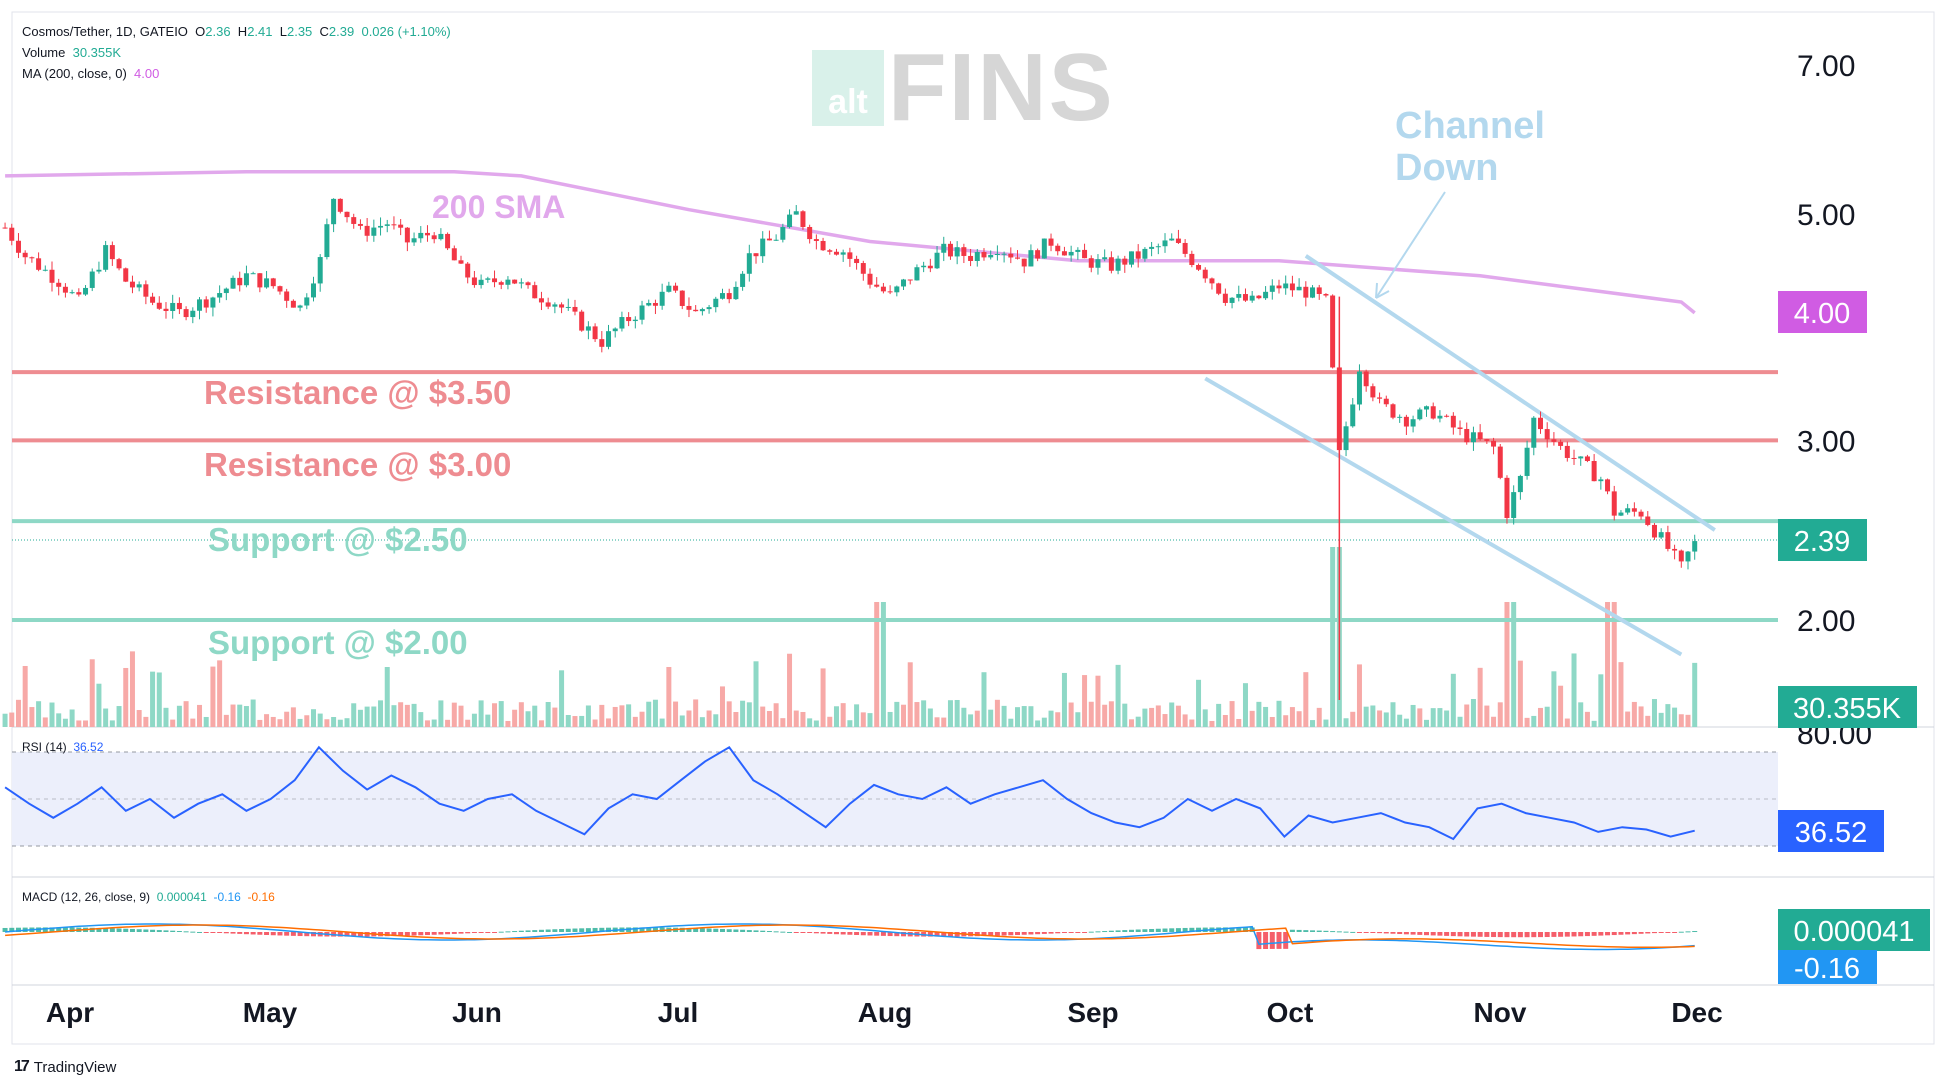 This screenshot has height=1088, width=1946. I want to click on rsi-legend: RSI (14) 36.52, so click(62, 747).